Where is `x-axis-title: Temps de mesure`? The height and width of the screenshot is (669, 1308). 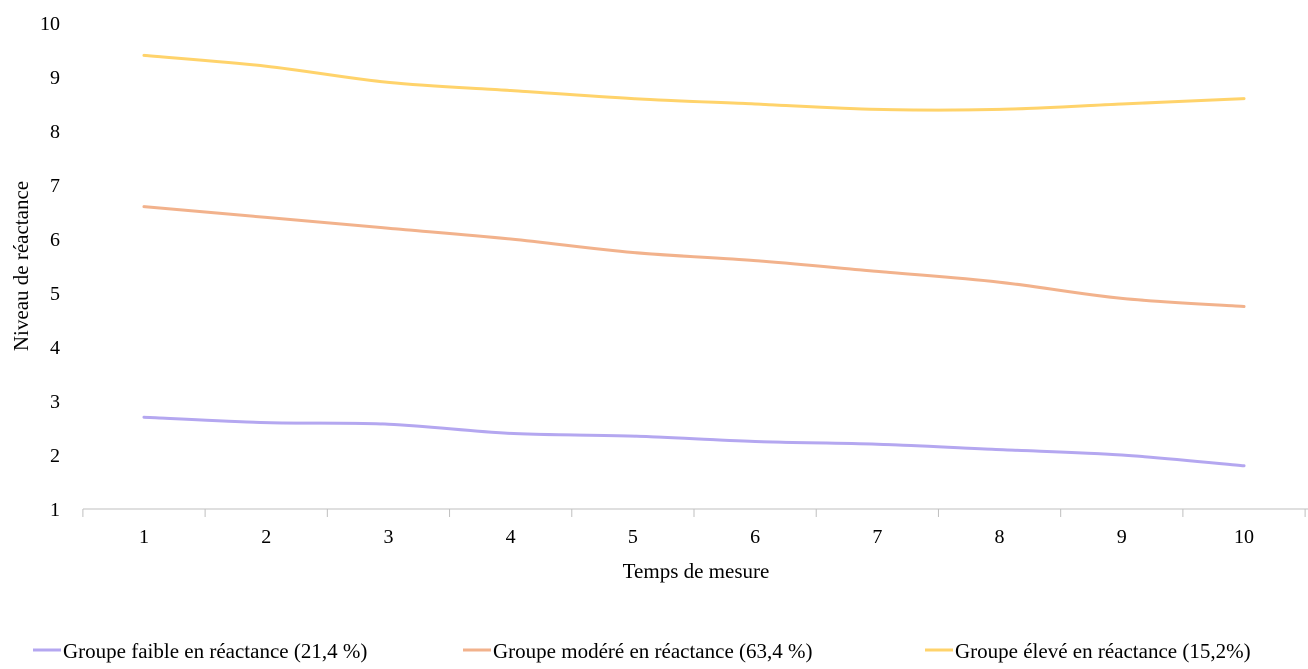
x-axis-title: Temps de mesure is located at coordinates (696, 571).